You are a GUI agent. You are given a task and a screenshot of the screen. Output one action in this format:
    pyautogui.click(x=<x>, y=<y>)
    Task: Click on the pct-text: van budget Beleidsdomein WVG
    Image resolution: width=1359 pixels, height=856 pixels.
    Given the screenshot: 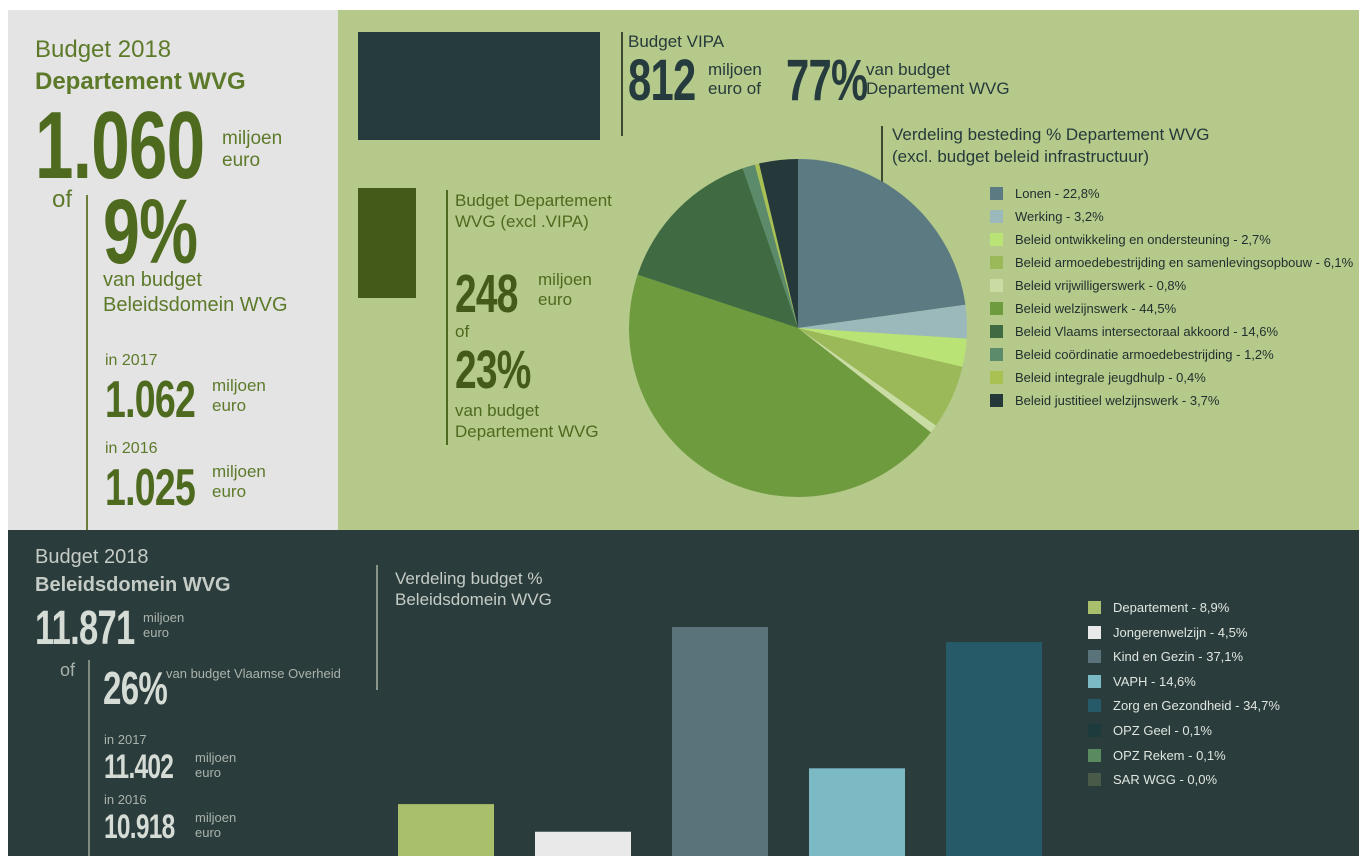 What is the action you would take?
    pyautogui.click(x=195, y=292)
    